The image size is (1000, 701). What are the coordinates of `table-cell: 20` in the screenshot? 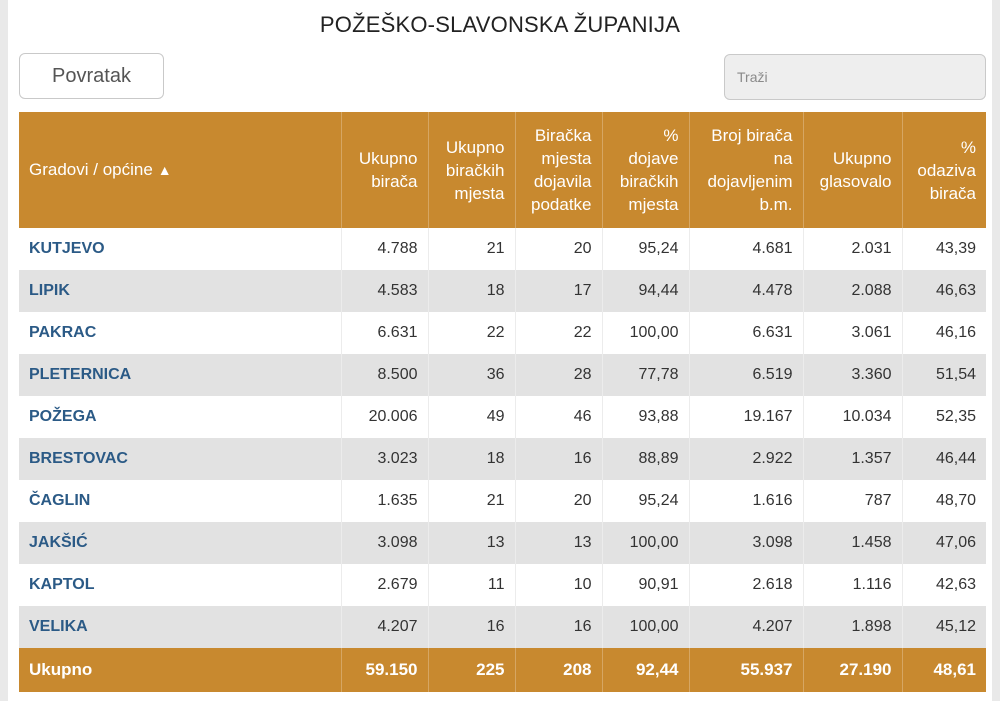 It's located at (558, 501).